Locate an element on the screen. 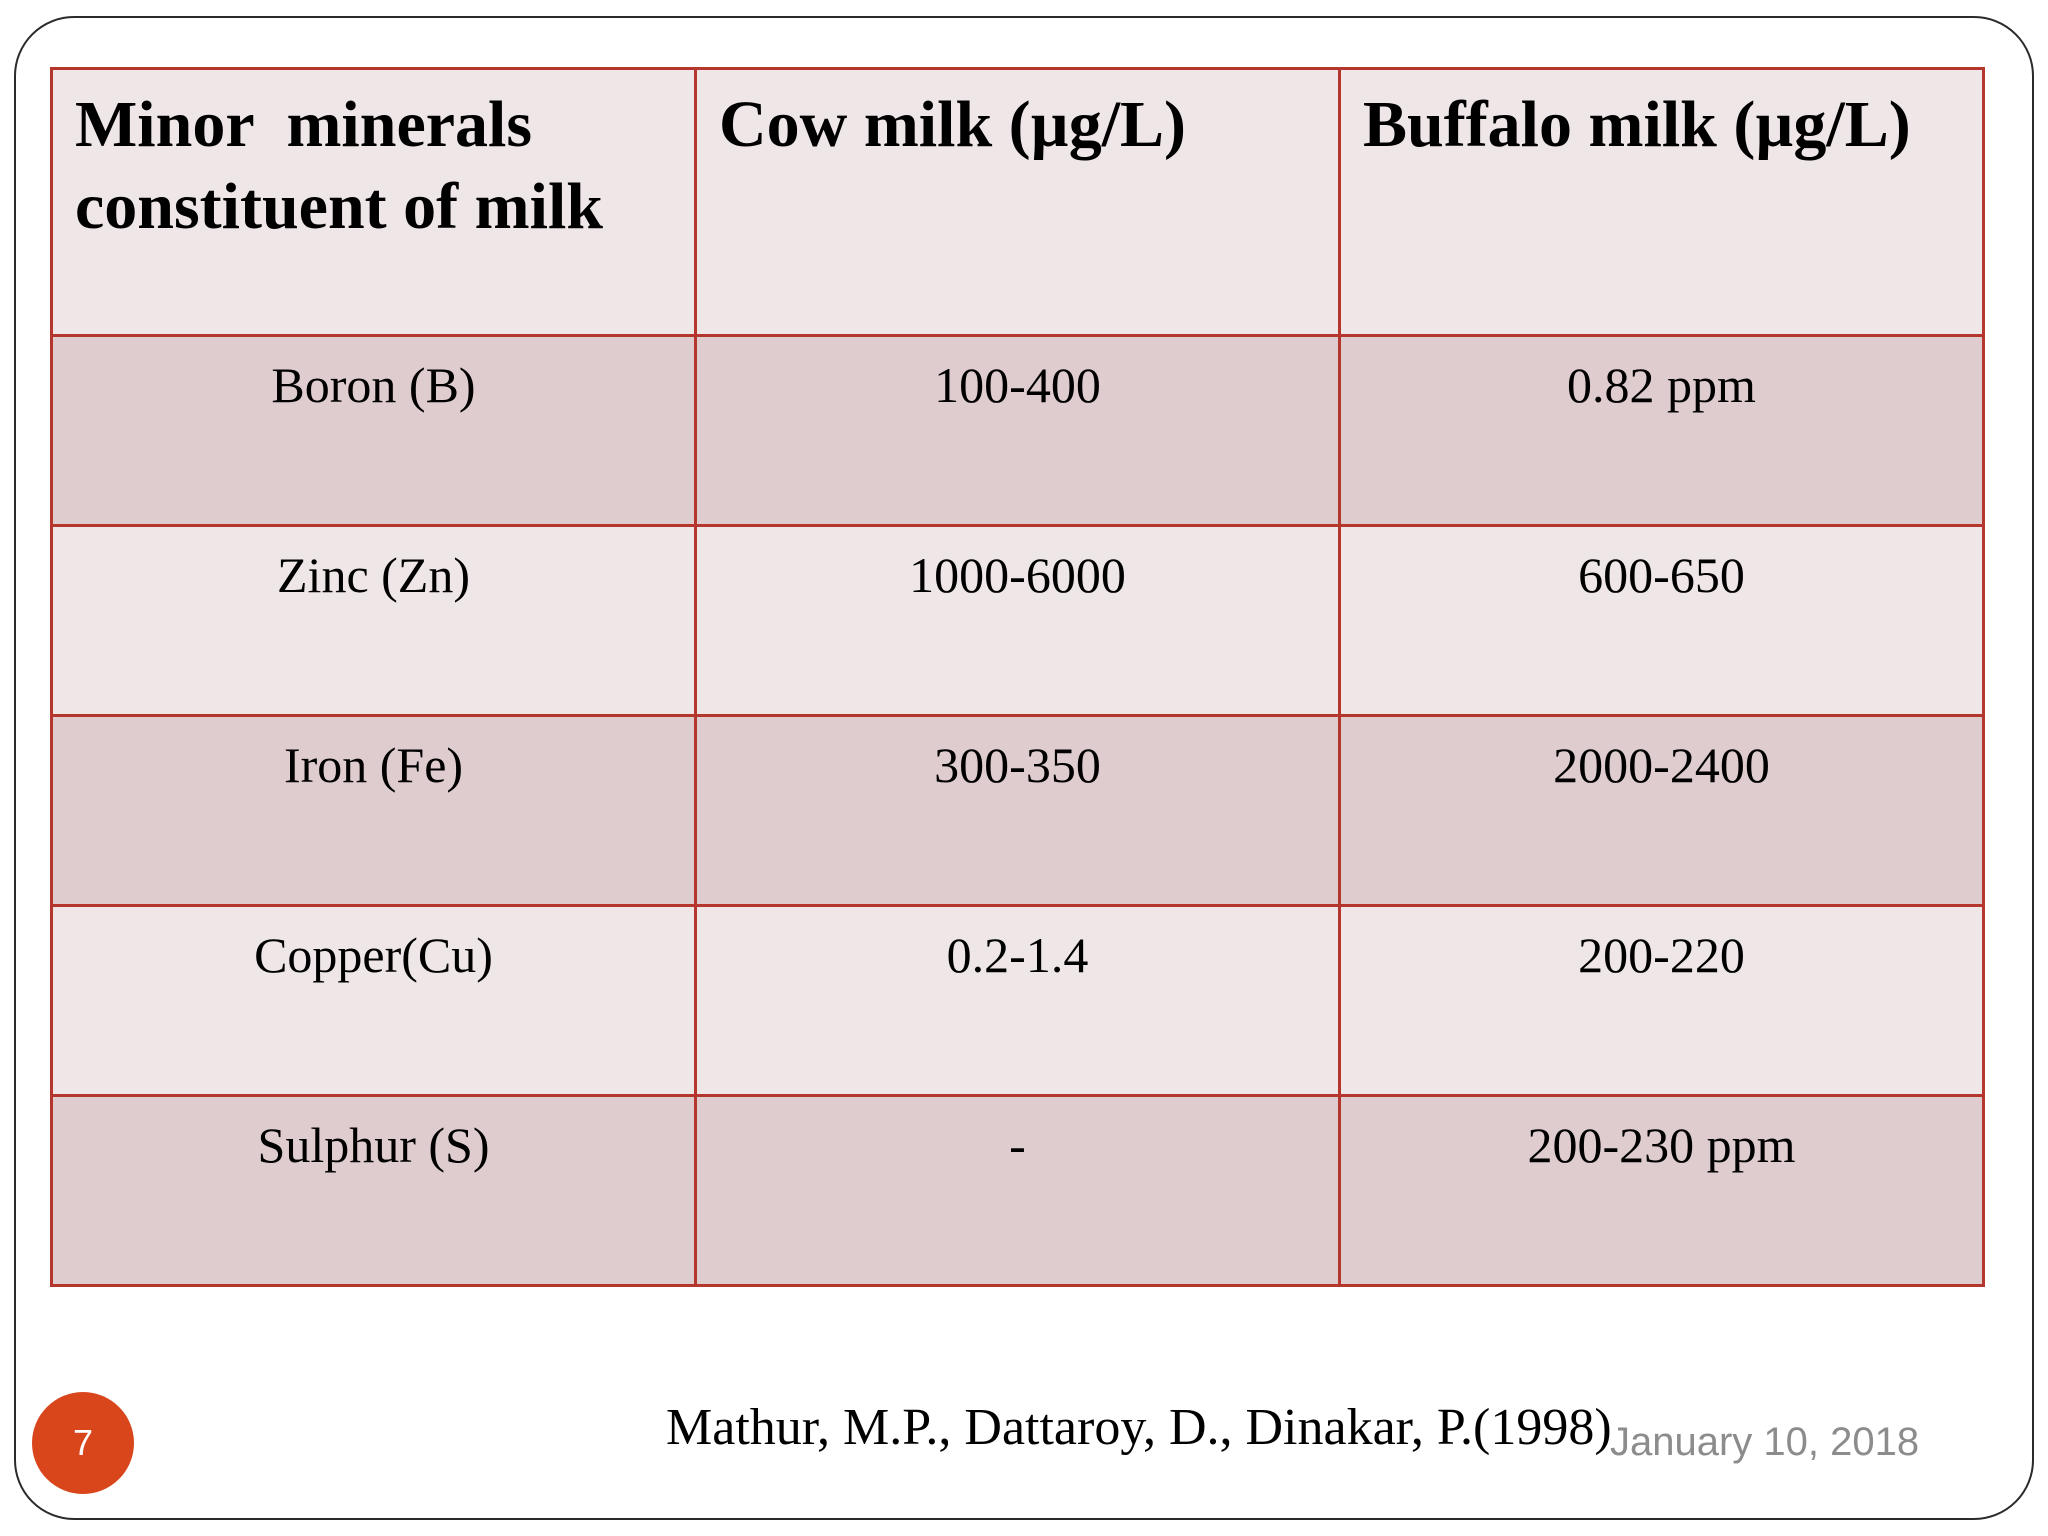 This screenshot has height=1536, width=2048. mineral-name-cell: Sulphur (S) is located at coordinates (373, 1190).